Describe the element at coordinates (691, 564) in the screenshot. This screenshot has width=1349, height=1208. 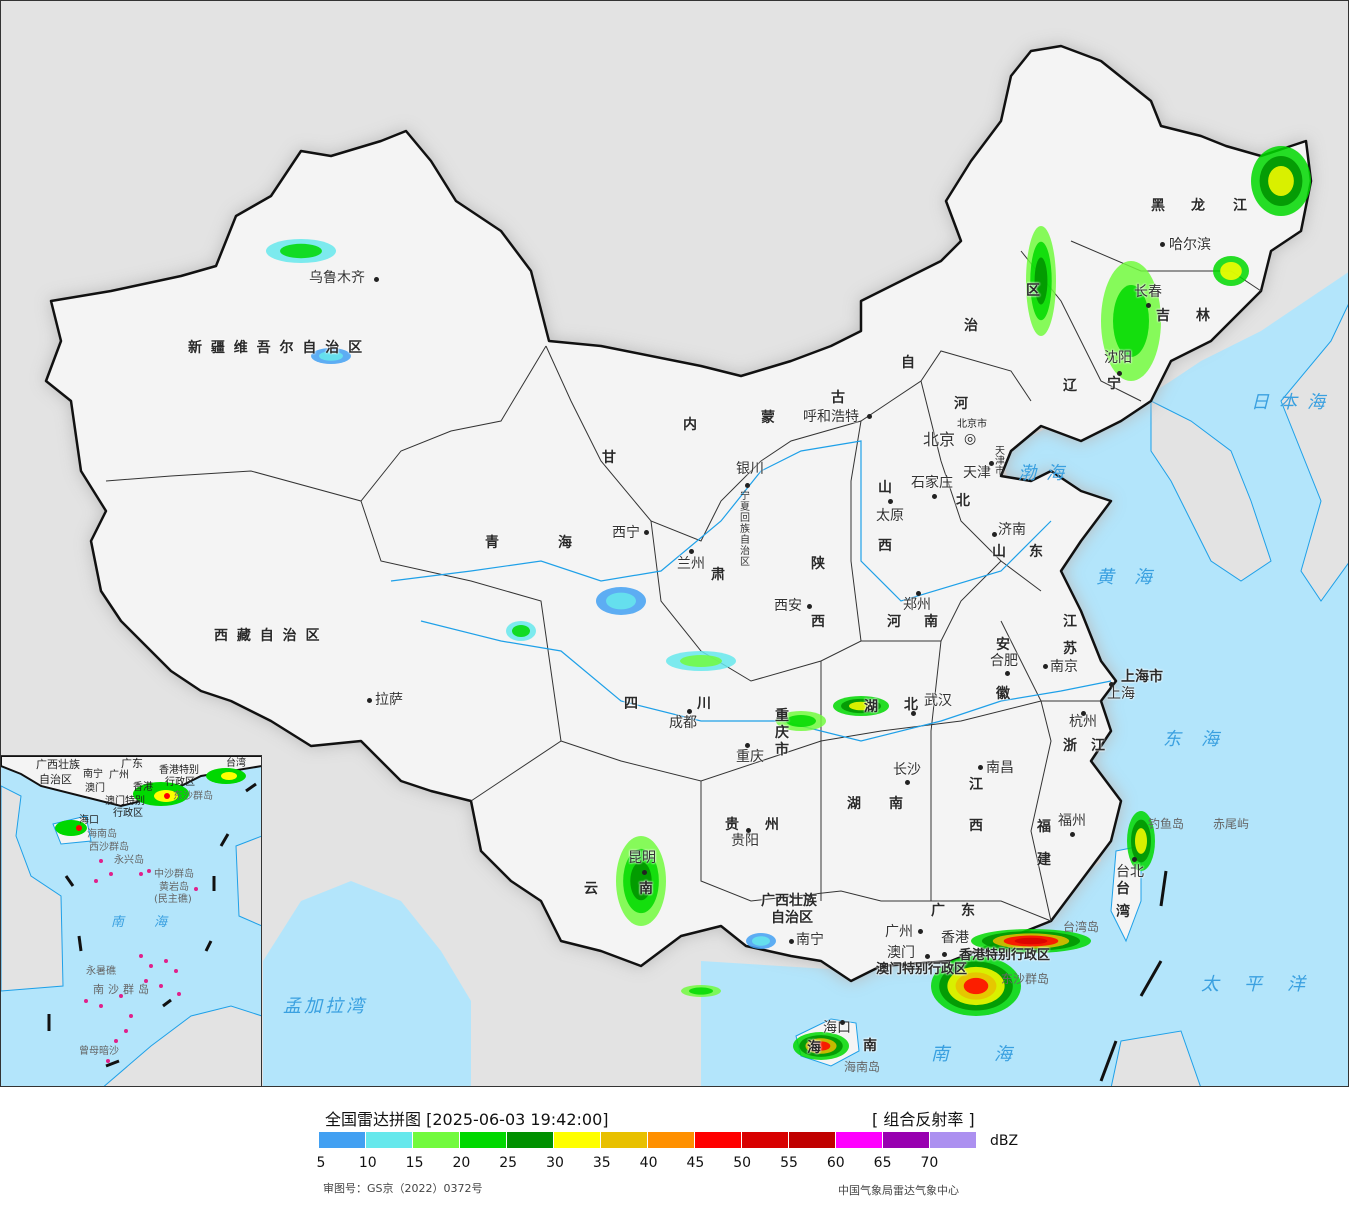
I see `city-lanzhou: 兰州` at that location.